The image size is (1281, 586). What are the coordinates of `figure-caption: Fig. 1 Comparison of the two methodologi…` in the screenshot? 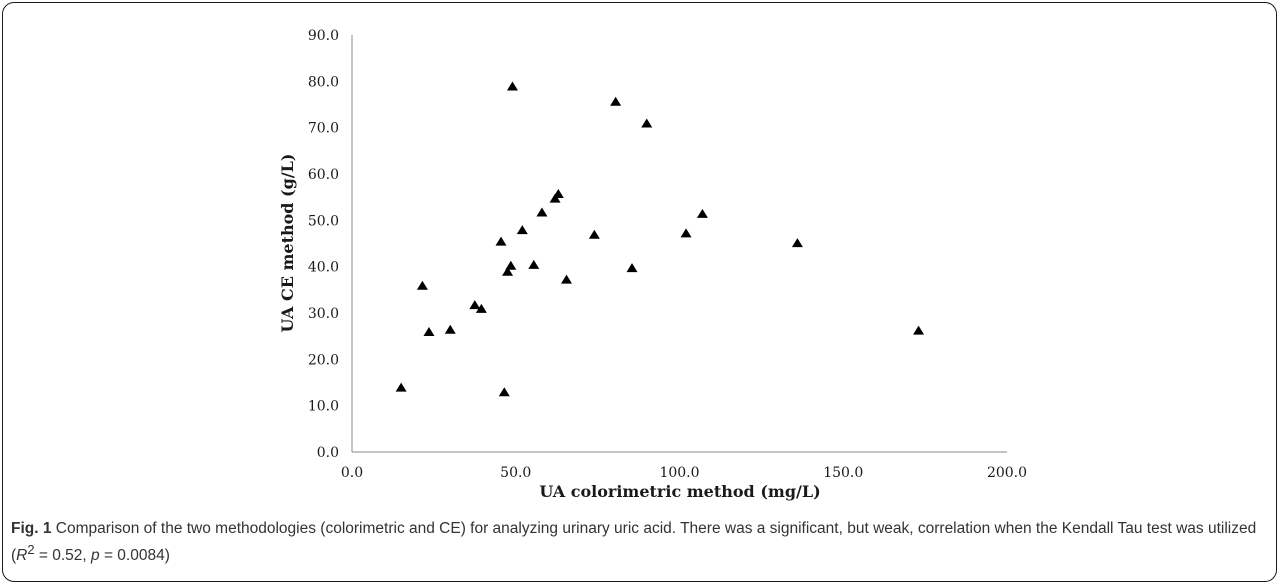 It's located at (642, 542).